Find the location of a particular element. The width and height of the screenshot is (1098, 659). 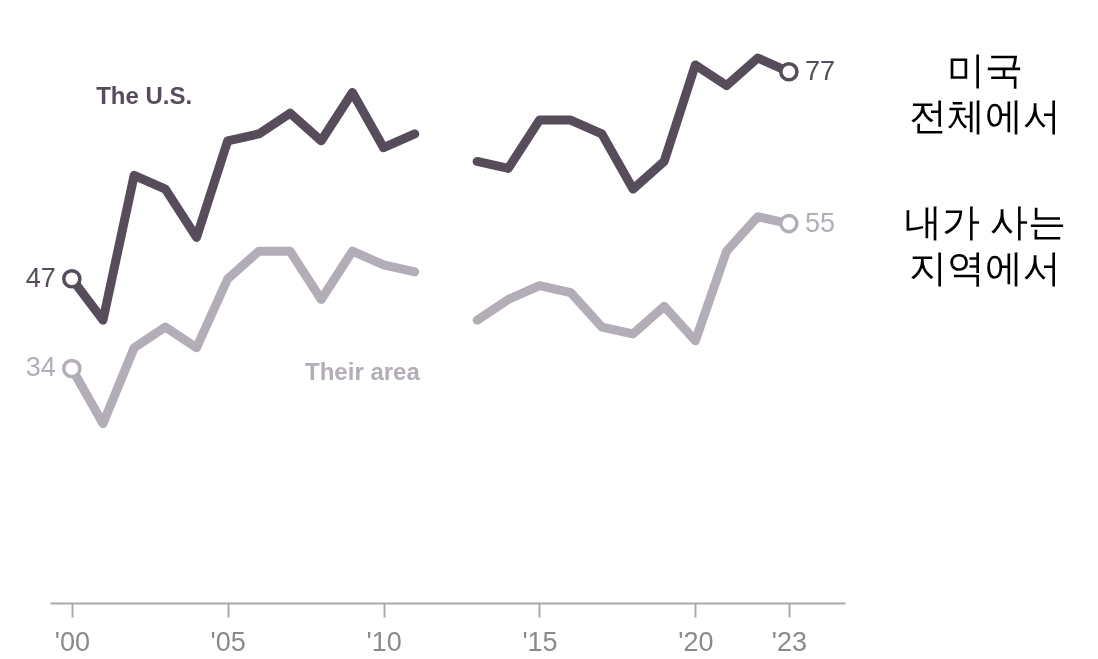

series-label: The U.S. is located at coordinates (144, 96).